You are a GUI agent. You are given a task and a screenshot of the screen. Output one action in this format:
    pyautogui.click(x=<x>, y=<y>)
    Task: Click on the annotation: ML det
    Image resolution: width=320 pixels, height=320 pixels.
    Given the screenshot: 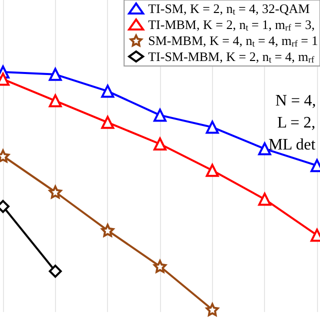 What is the action you would take?
    pyautogui.click(x=292, y=145)
    